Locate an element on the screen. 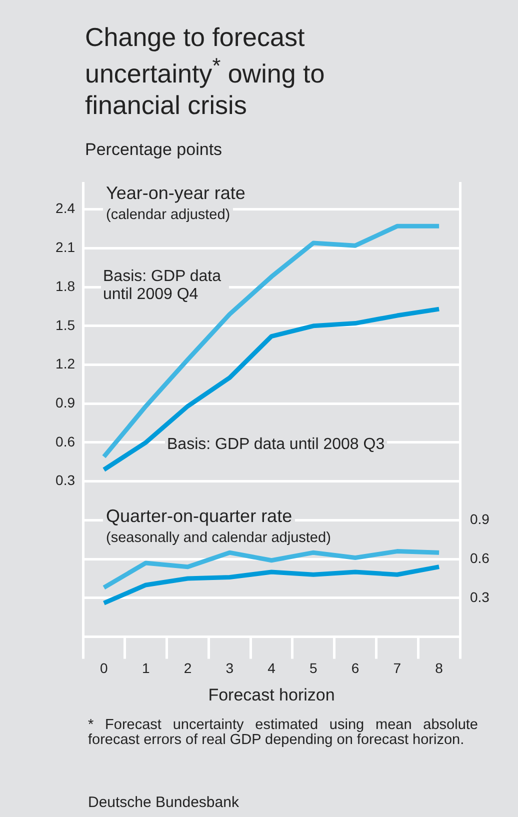 The width and height of the screenshot is (518, 817). x-tick-label: 7 is located at coordinates (397, 668).